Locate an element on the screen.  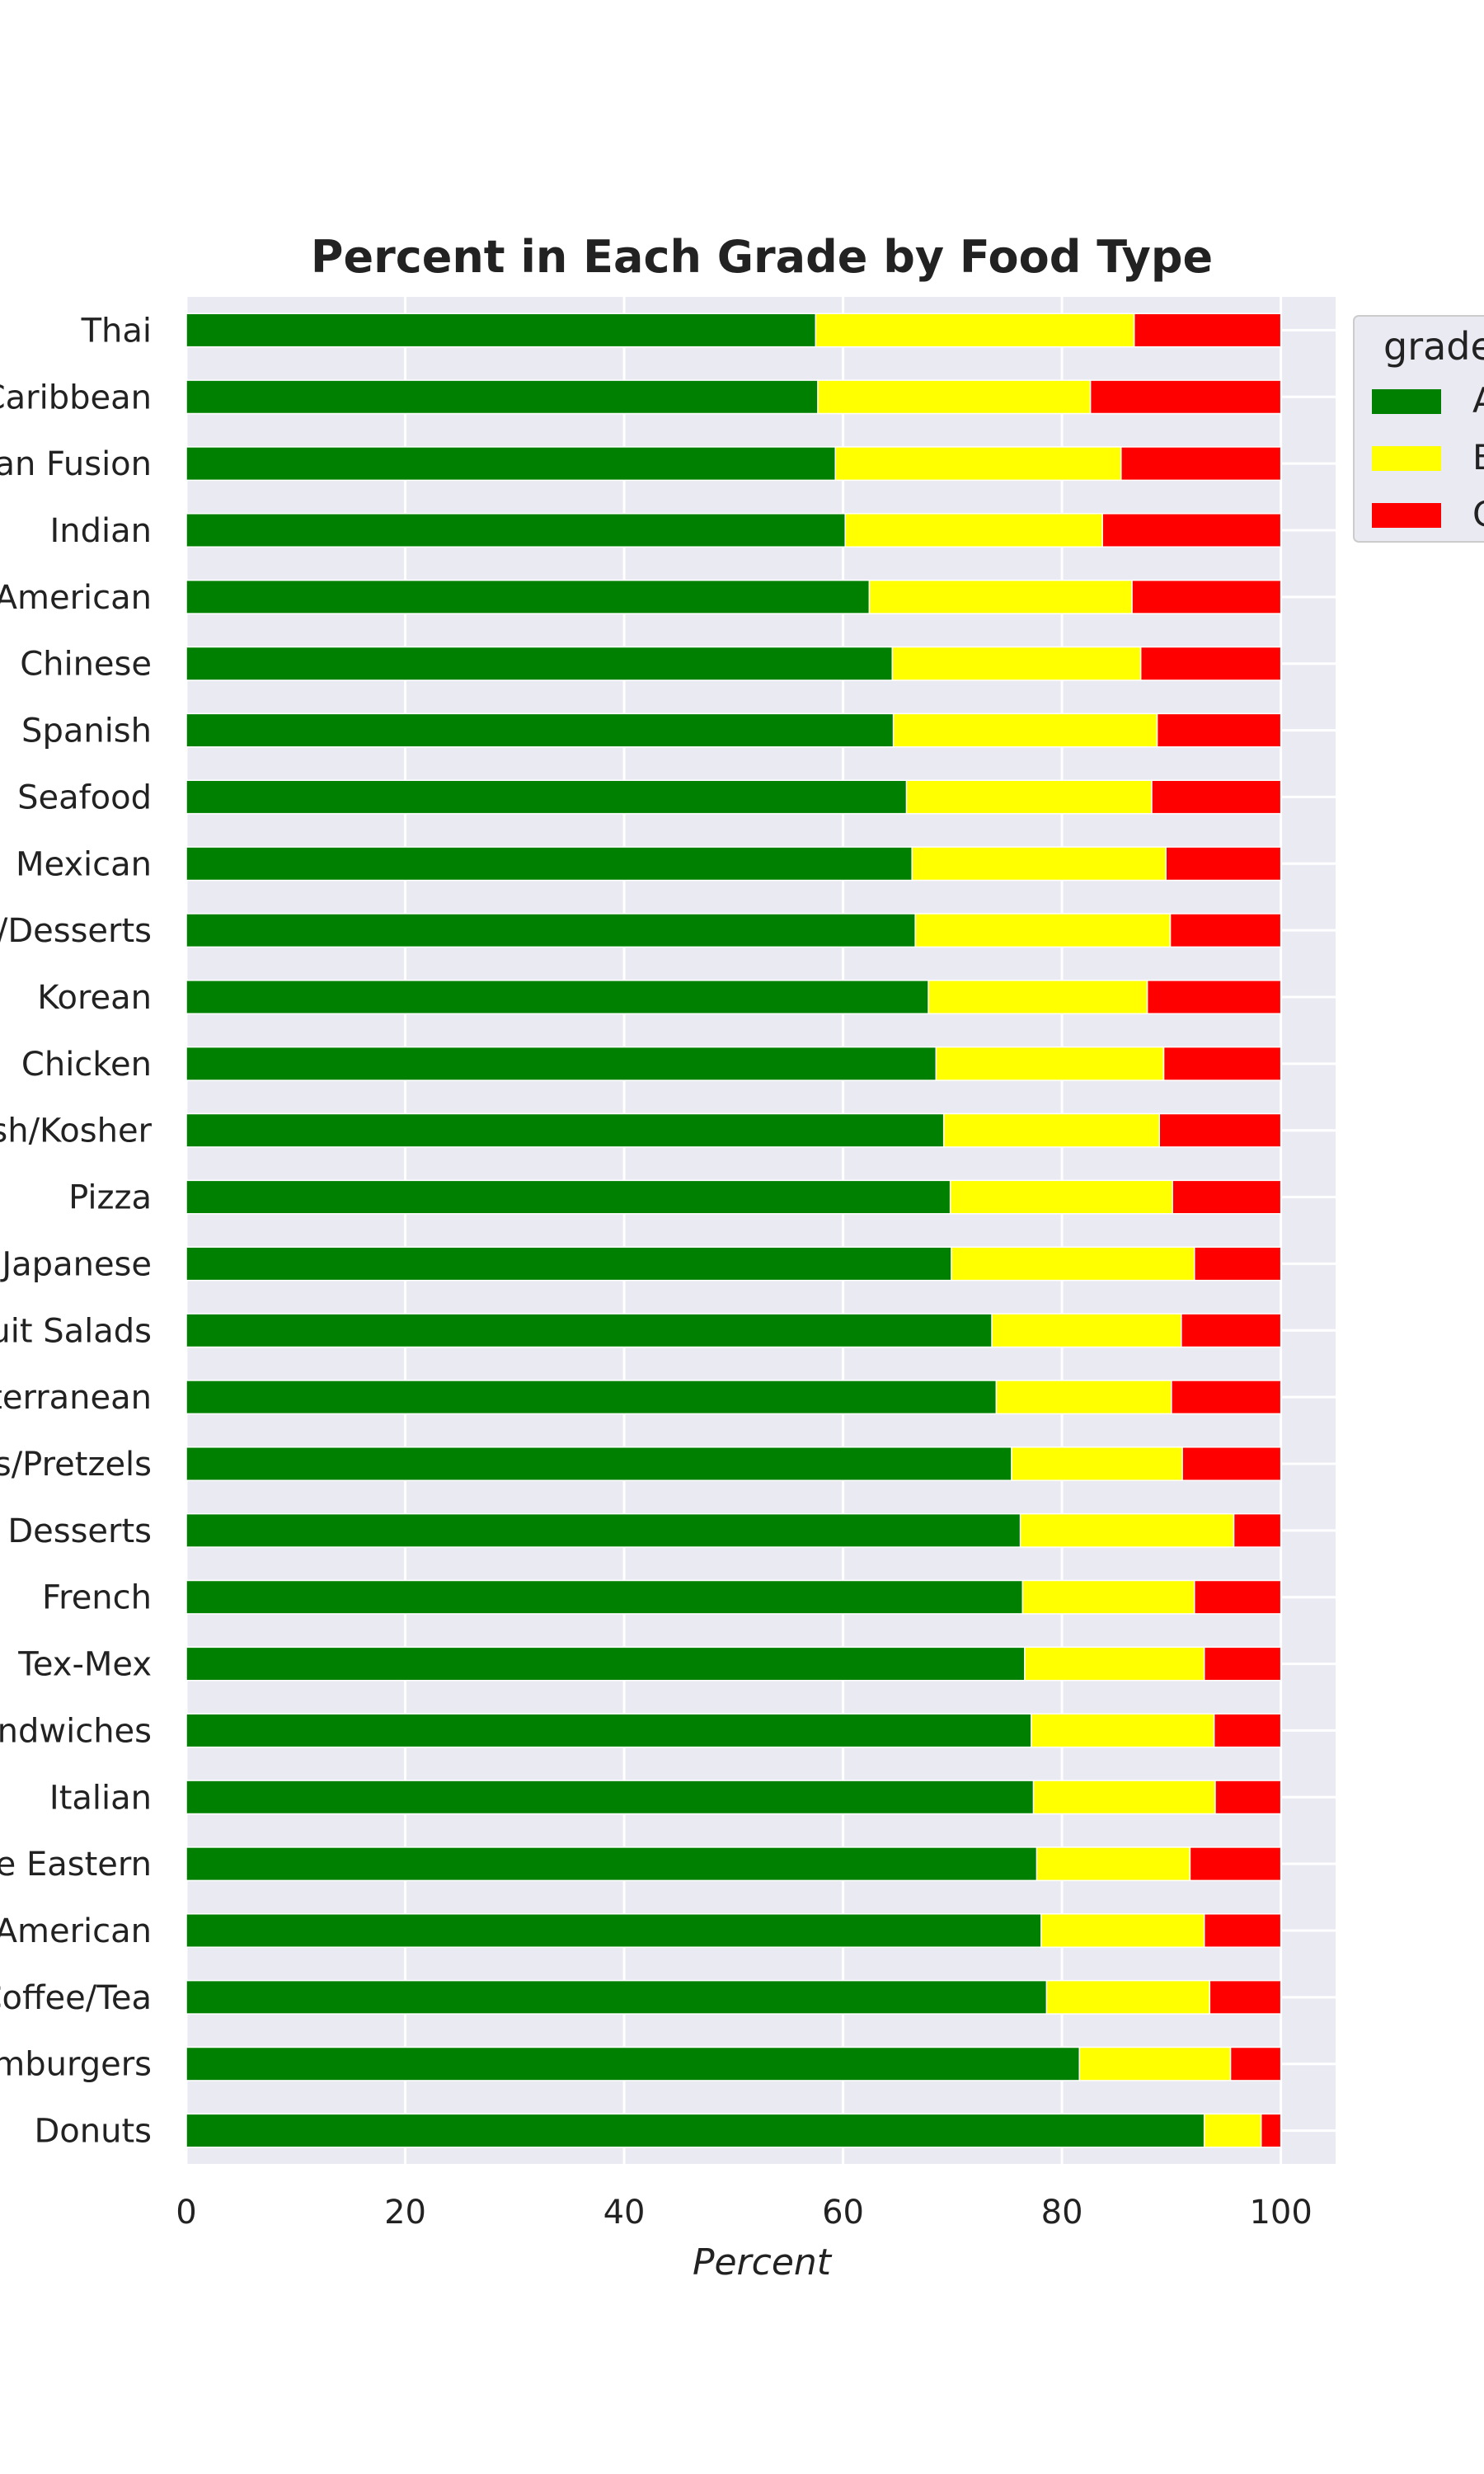
bar-c-mediterranean is located at coordinates (1226, 1397).